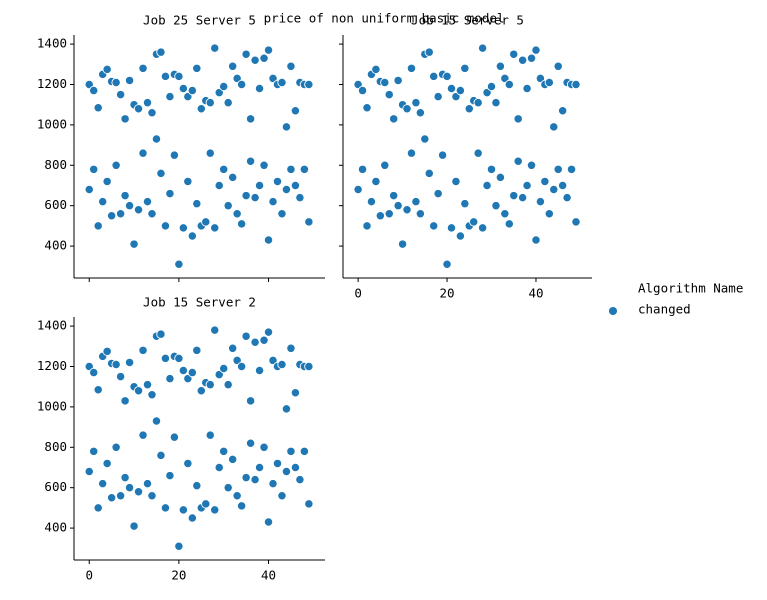 This screenshot has height=600, width=767. What do you see at coordinates (199, 20) in the screenshot?
I see `panel-title: Job 25 Server 5` at bounding box center [199, 20].